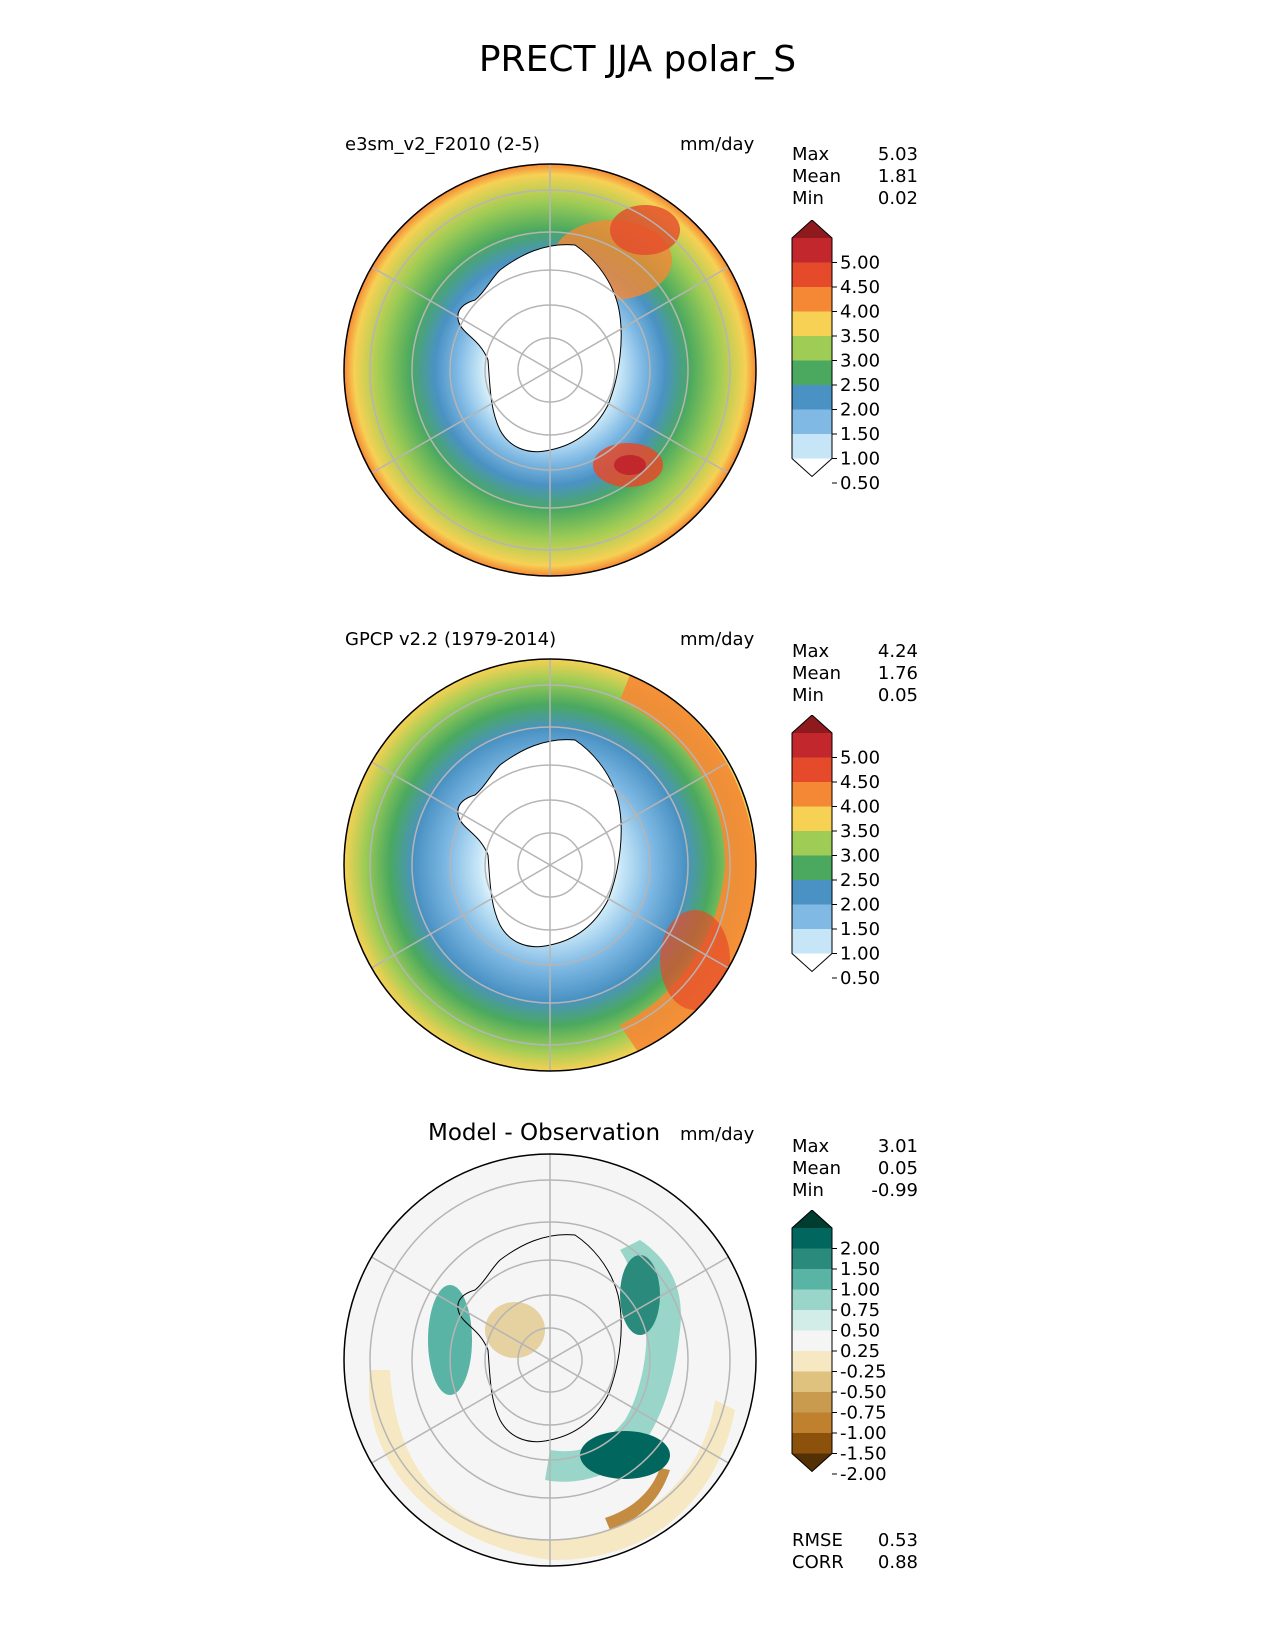 This screenshot has width=1275, height=1650. What do you see at coordinates (897, 673) in the screenshot?
I see `panel-2-stat-mean-value: 1.76` at bounding box center [897, 673].